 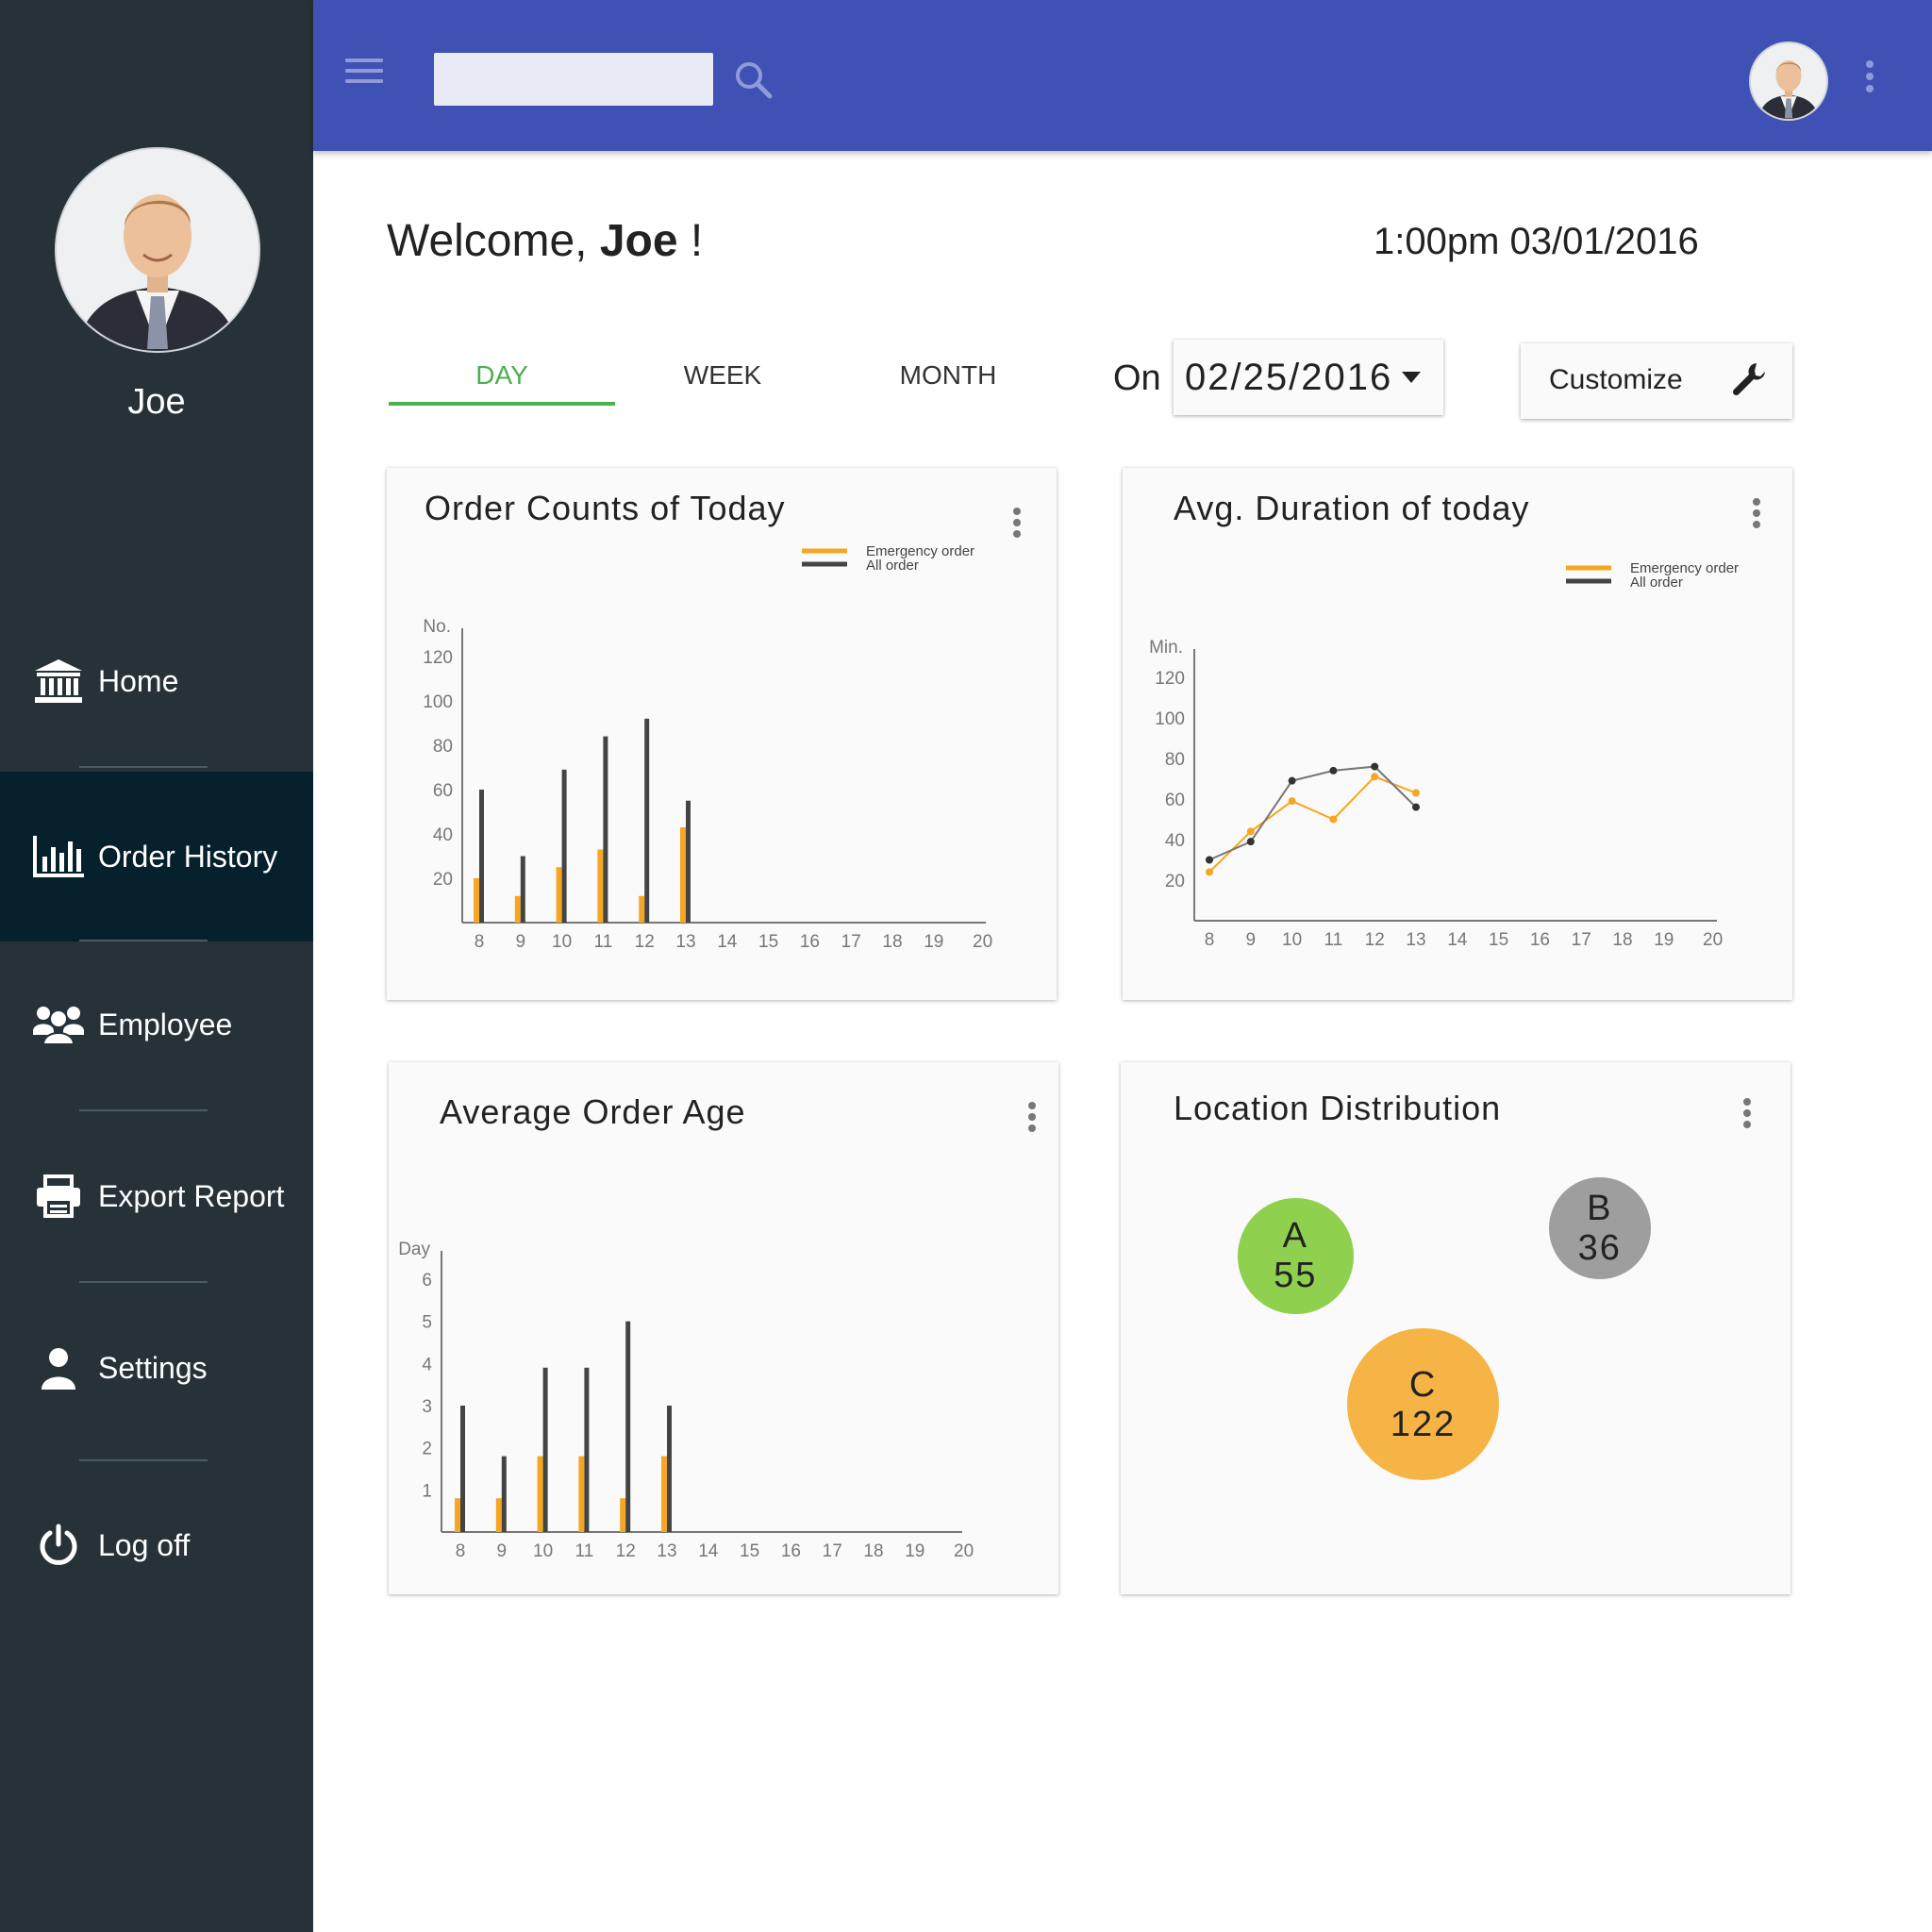 What do you see at coordinates (1312, 813) in the screenshot?
I see `line-all` at bounding box center [1312, 813].